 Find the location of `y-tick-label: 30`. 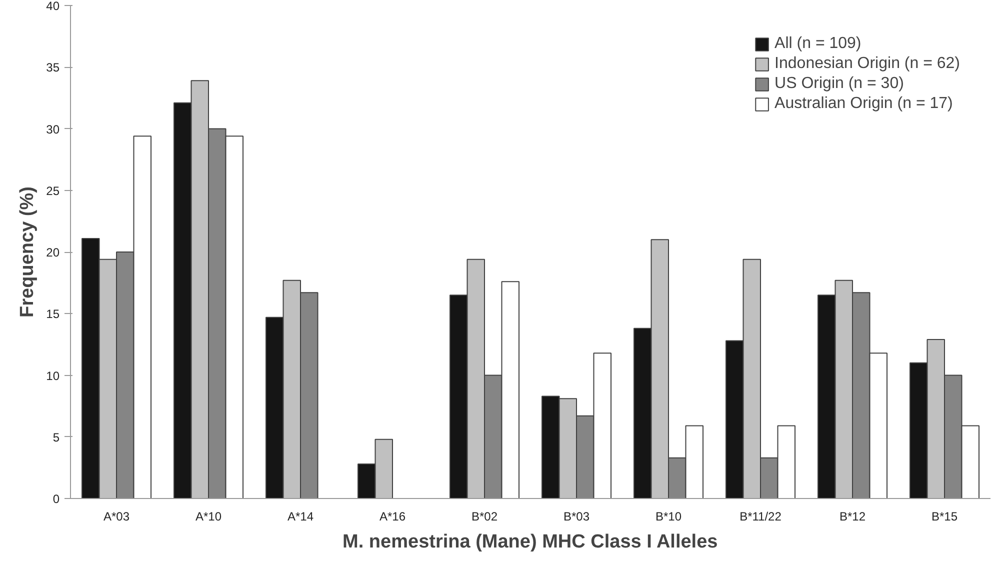

y-tick-label: 30 is located at coordinates (53, 129).